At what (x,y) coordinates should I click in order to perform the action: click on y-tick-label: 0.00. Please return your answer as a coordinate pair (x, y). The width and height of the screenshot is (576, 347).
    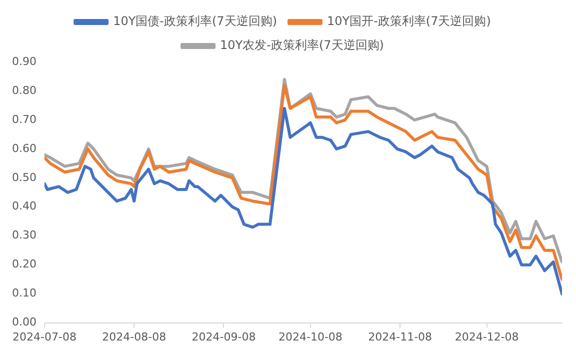
    Looking at the image, I should click on (24, 322).